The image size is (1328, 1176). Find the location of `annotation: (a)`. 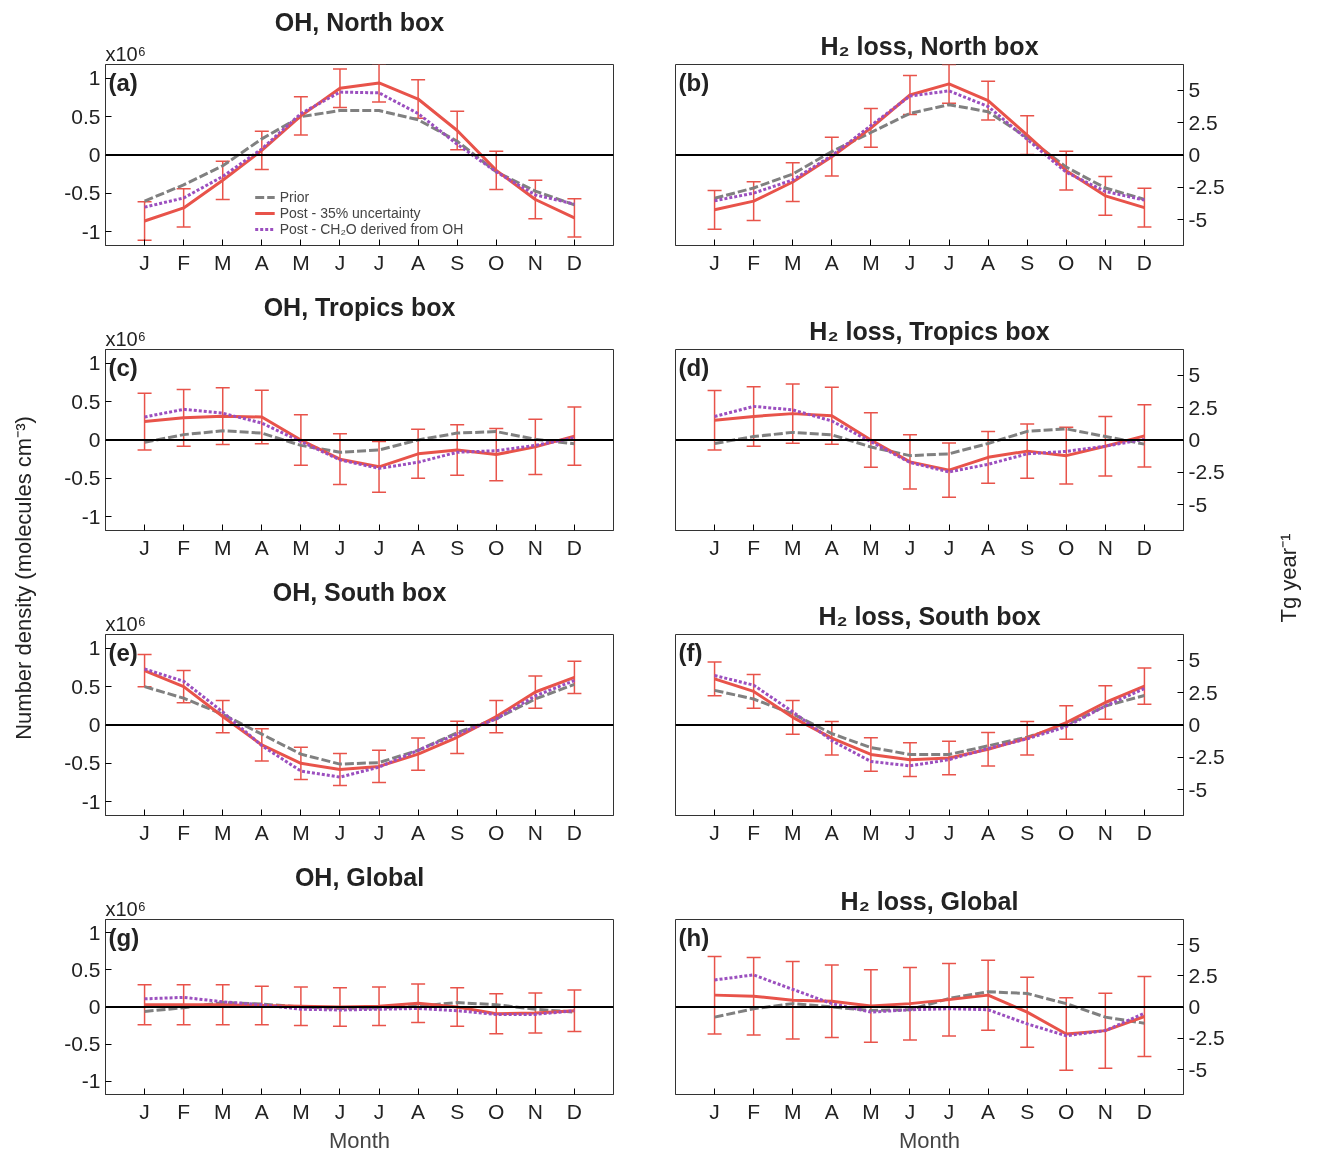

annotation: (a) is located at coordinates (123, 82).